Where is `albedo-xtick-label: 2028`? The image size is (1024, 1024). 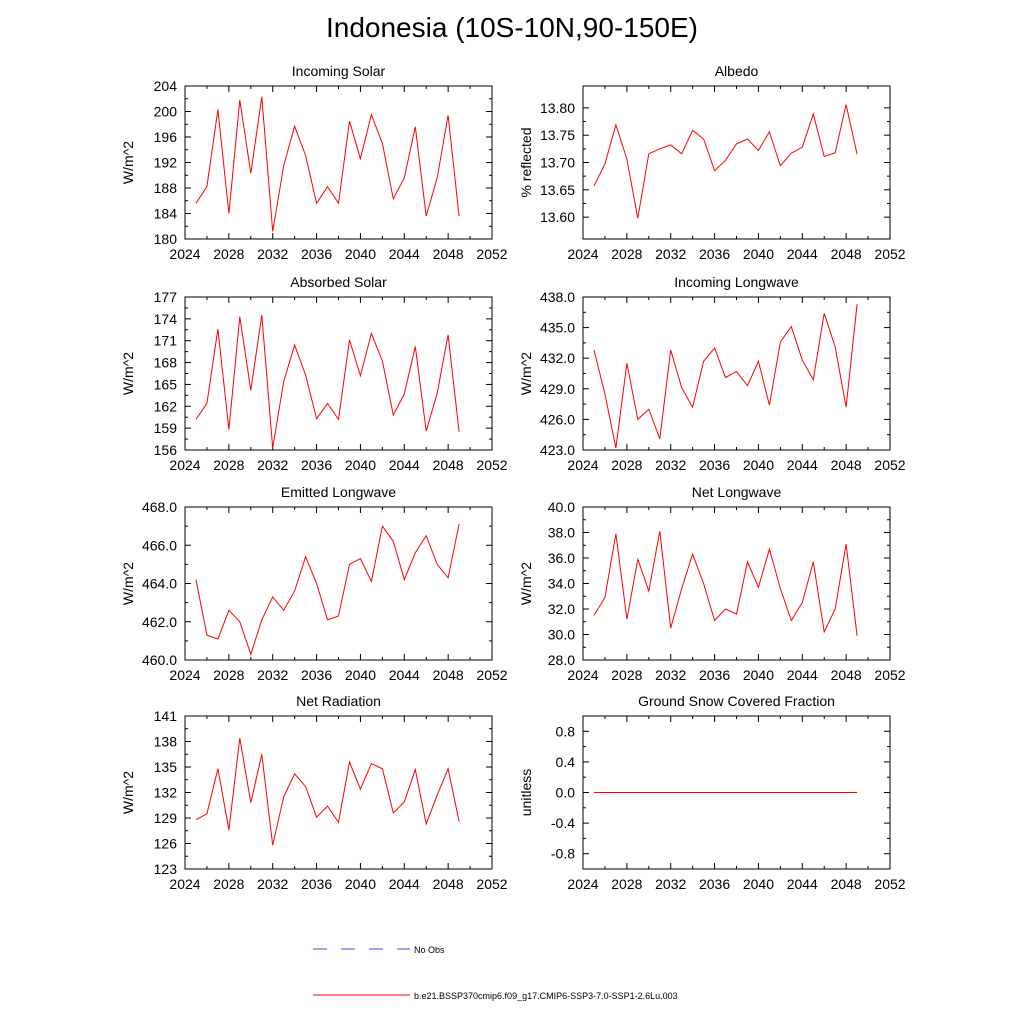
albedo-xtick-label: 2028 is located at coordinates (626, 254).